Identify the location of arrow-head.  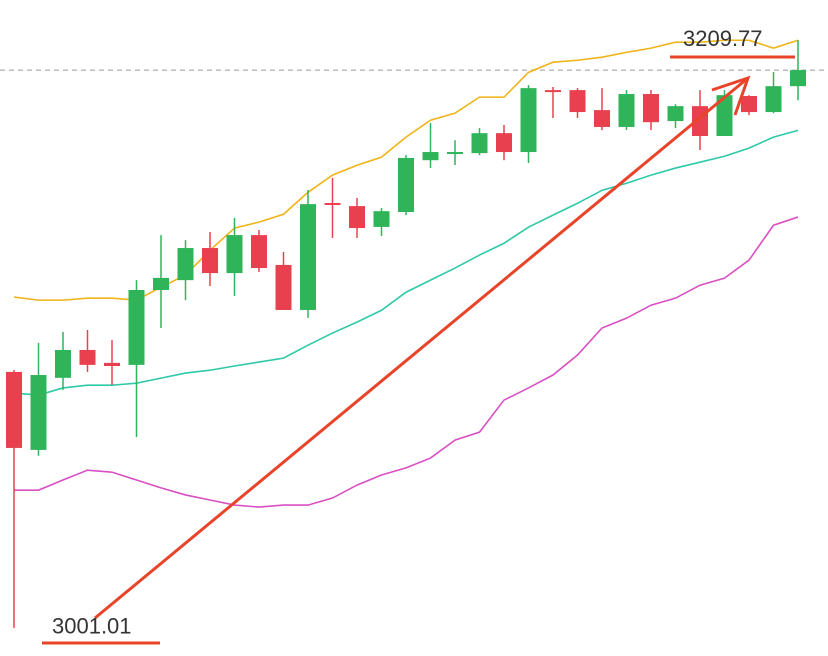
(731, 95).